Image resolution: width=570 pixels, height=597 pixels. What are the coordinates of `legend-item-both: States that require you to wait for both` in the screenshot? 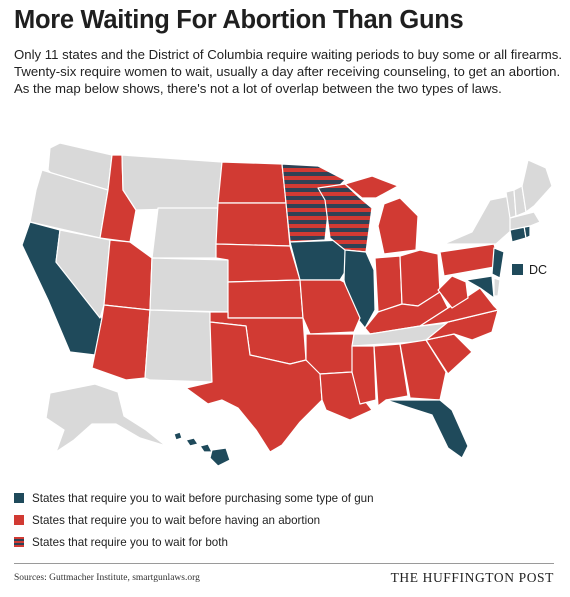 It's located at (284, 542).